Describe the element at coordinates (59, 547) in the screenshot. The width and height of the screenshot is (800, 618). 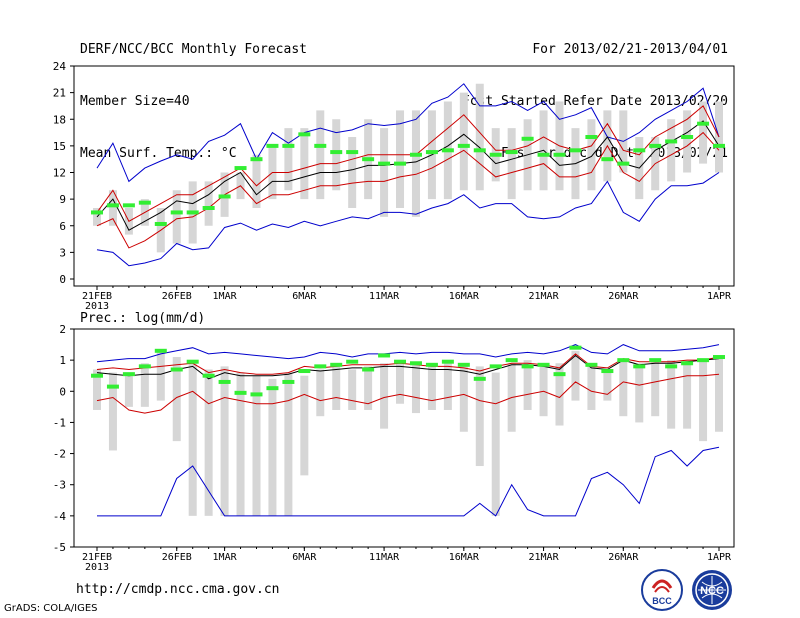
I see `y-tick-label: -5` at that location.